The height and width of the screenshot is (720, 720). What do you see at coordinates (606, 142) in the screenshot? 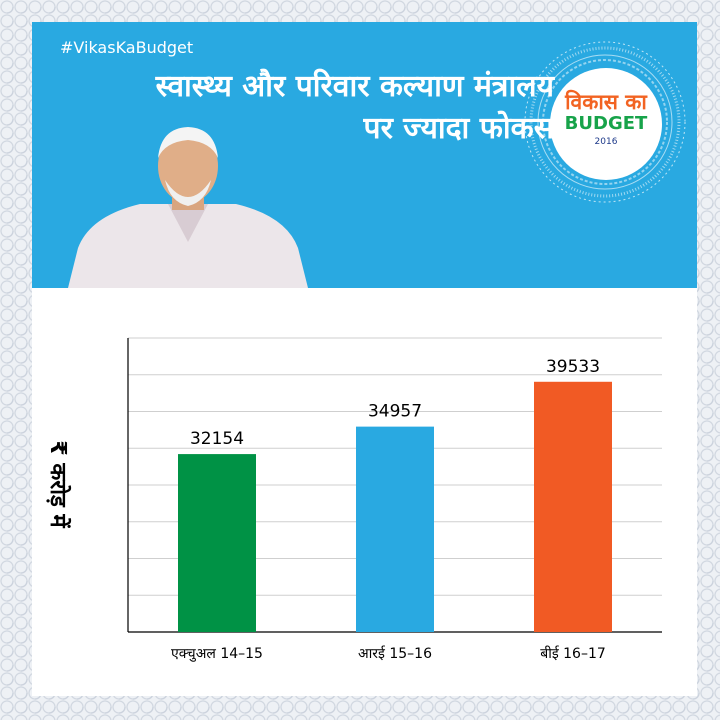
I see `logo-year: 2016` at bounding box center [606, 142].